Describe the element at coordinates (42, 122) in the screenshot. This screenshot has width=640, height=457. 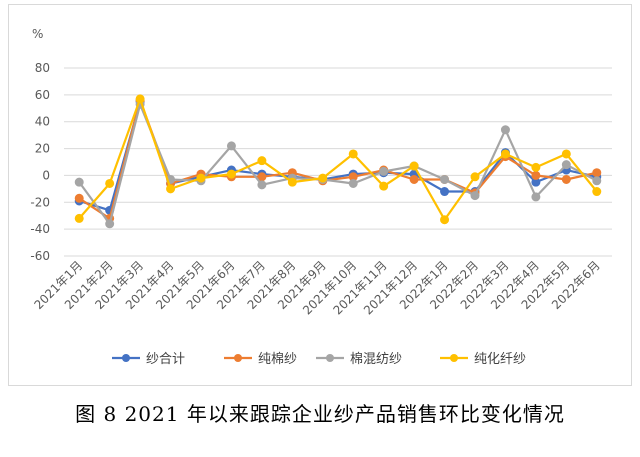
I see `y-tick-label: 40` at that location.